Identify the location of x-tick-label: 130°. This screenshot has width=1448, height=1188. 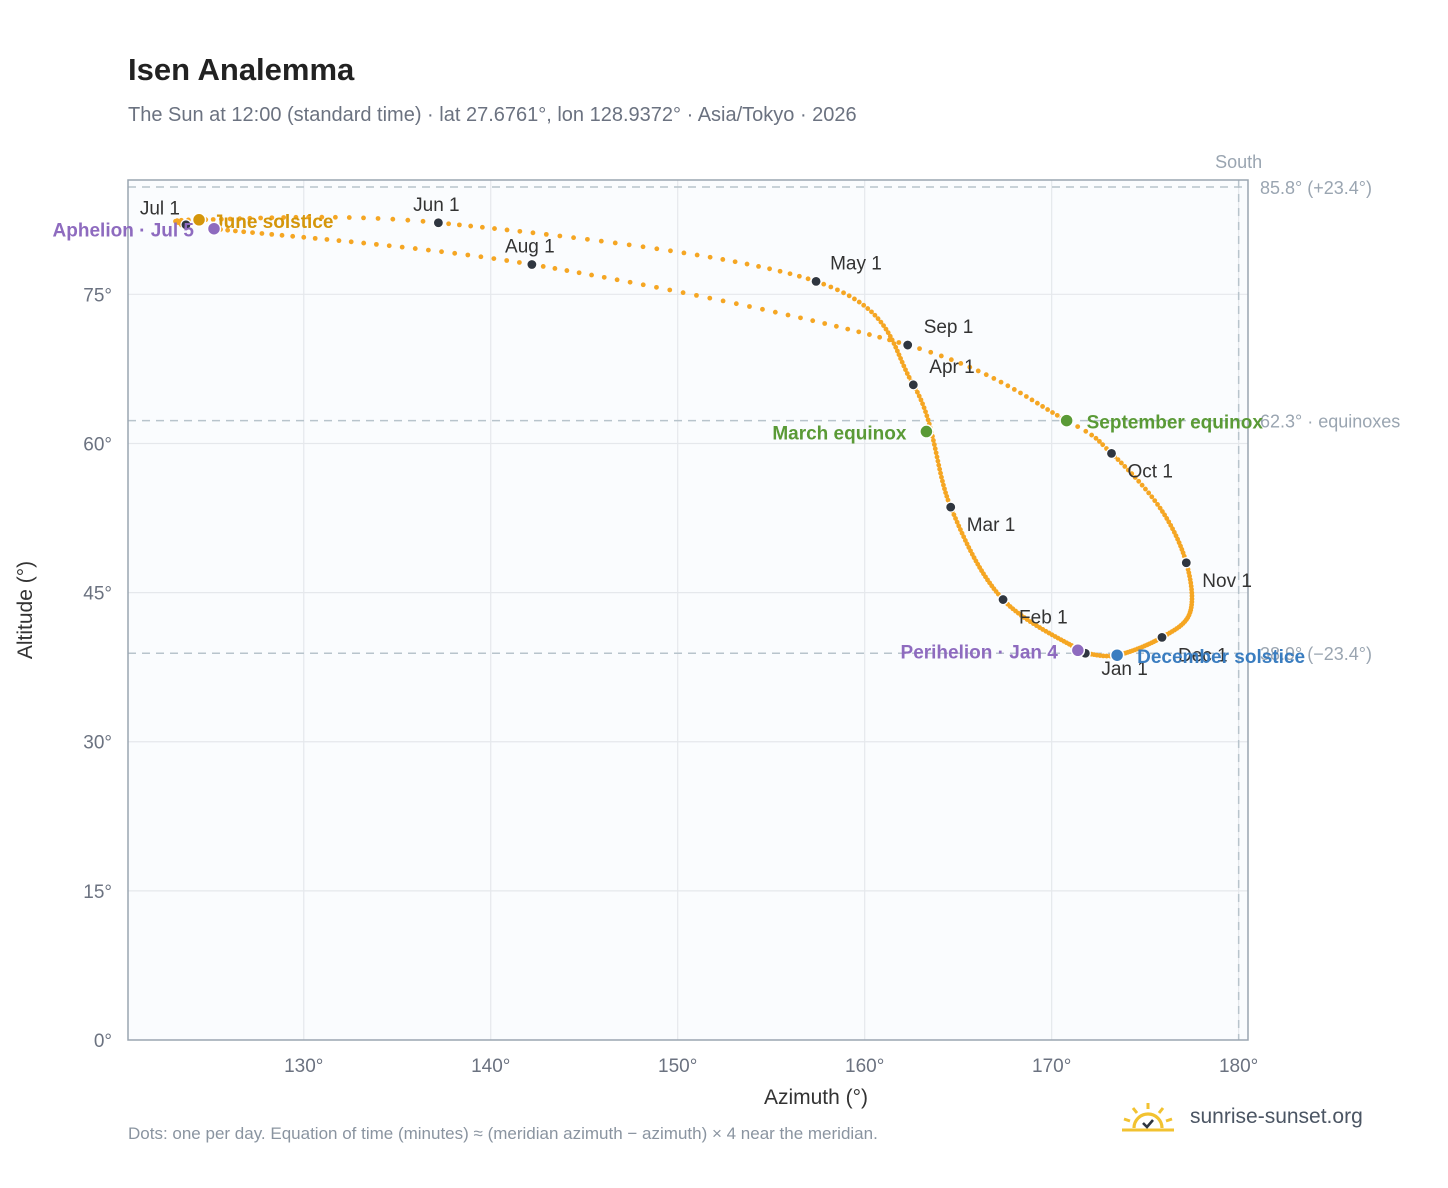
(303, 1066).